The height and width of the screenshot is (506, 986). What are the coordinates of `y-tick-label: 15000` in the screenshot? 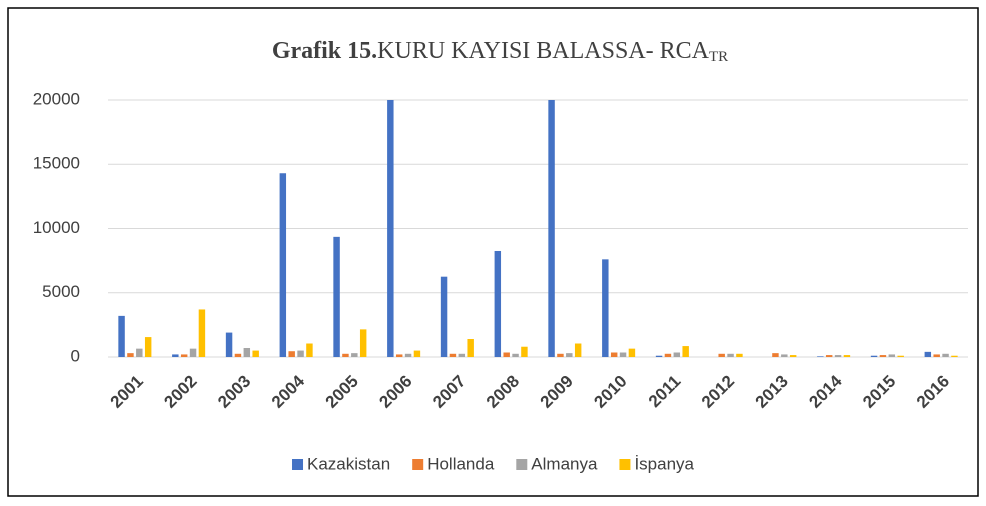 It's located at (56, 163).